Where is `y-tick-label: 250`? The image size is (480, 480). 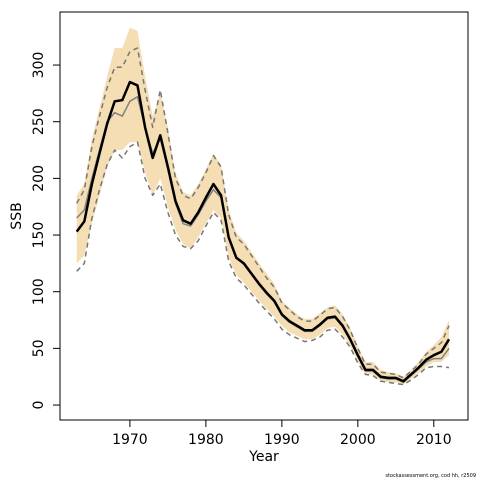
y-tick-label: 250 is located at coordinates (39, 121).